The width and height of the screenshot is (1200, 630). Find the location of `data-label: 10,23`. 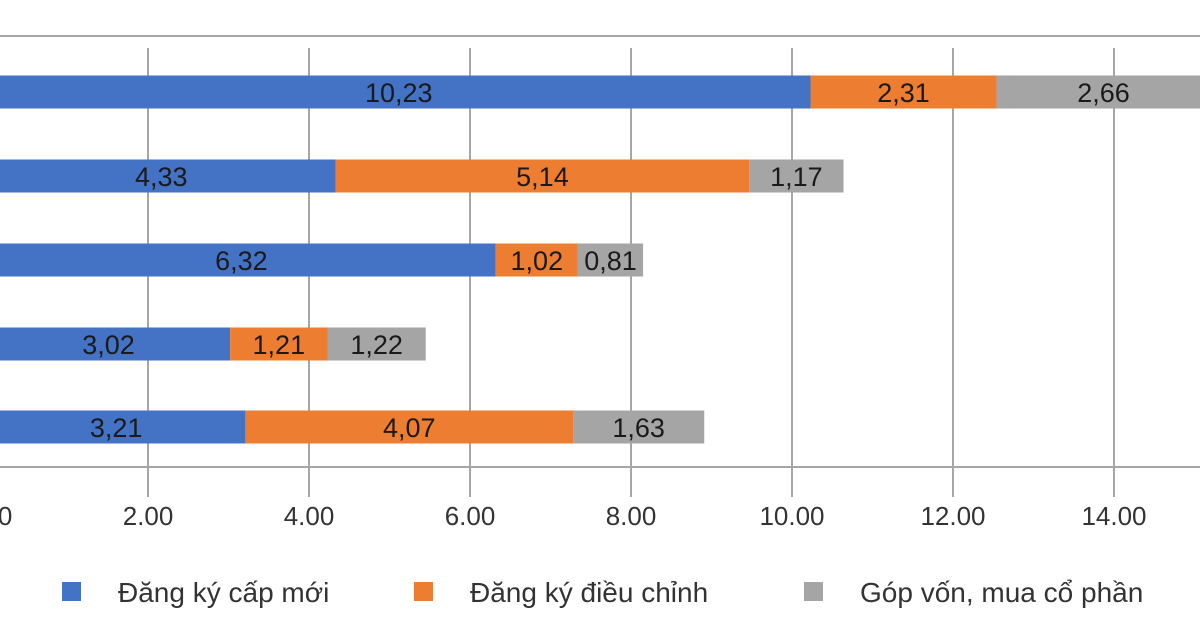

data-label: 10,23 is located at coordinates (399, 93).